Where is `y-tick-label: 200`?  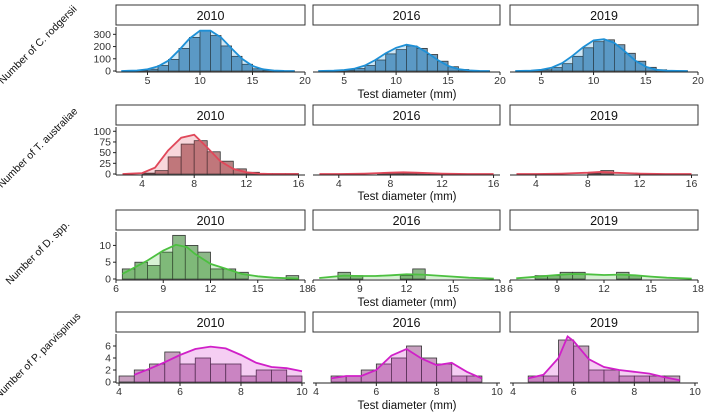 y-tick-label: 200 is located at coordinates (102, 47).